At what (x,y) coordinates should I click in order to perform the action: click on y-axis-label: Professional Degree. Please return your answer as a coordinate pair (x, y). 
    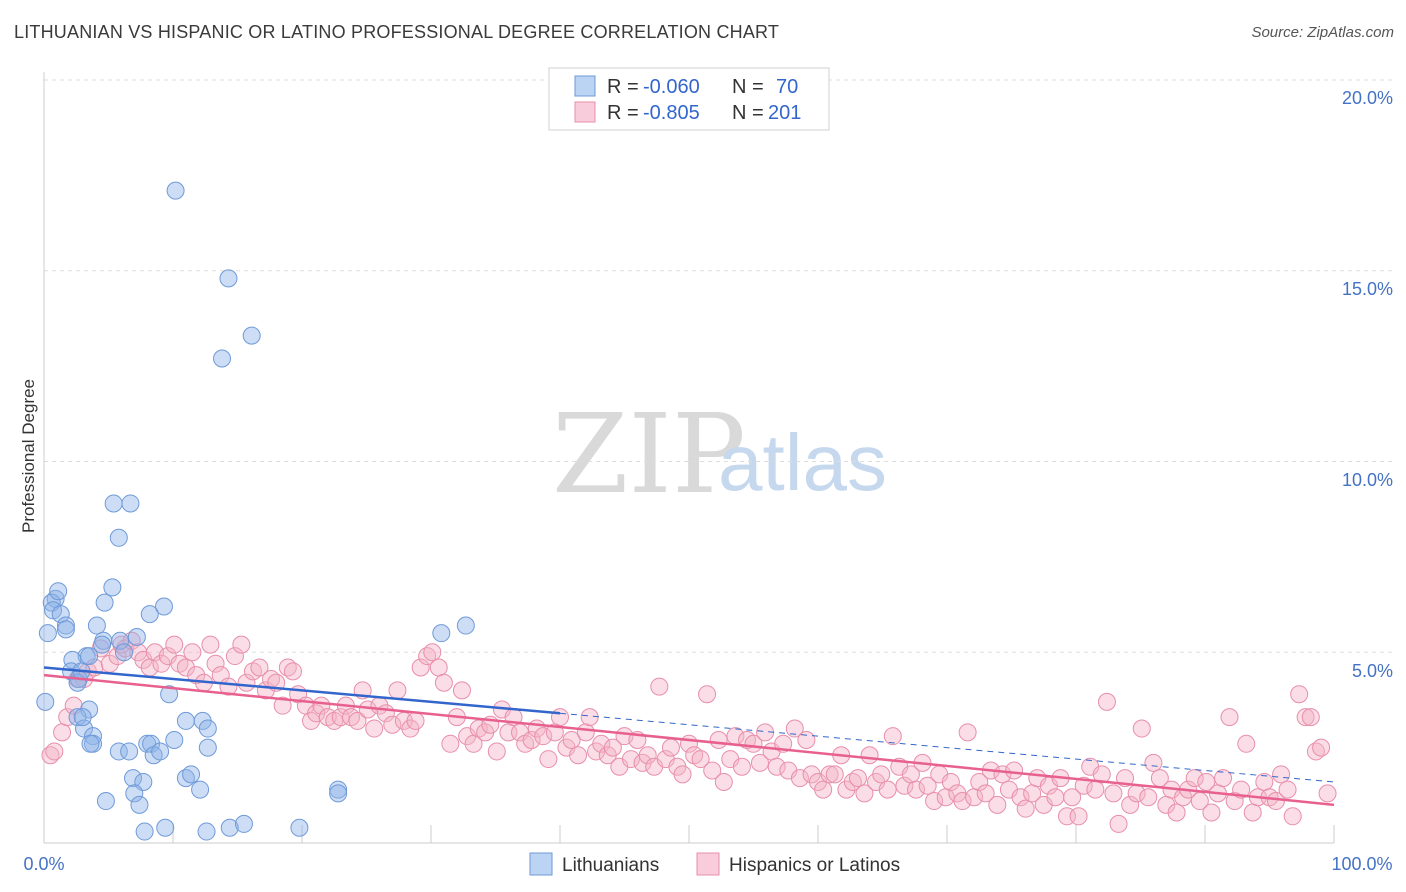
    Looking at the image, I should click on (28, 456).